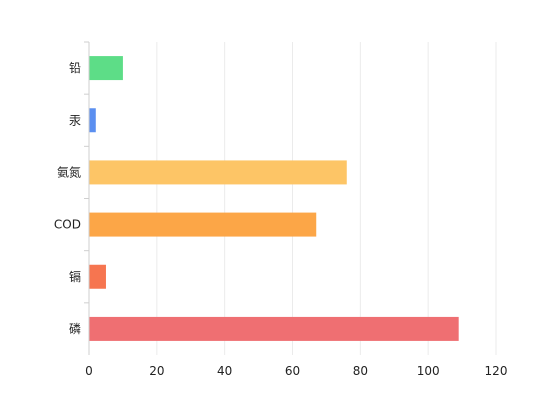  Describe the element at coordinates (75, 68) in the screenshot. I see `y-tick-label-5: 铅` at that location.